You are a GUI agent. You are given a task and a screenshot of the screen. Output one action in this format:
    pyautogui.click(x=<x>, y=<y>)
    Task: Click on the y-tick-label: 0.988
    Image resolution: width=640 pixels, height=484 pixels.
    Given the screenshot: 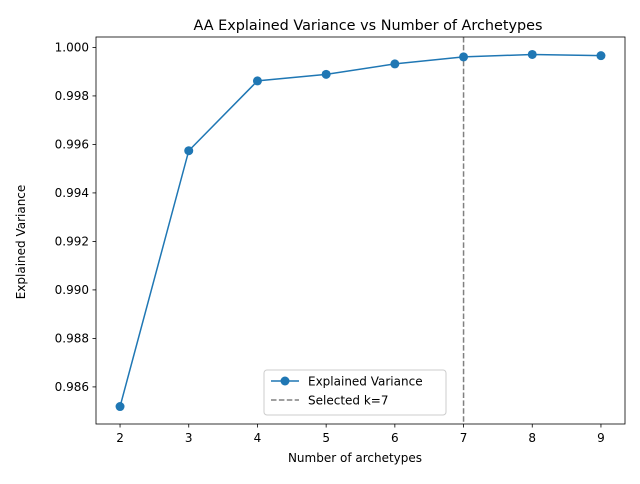 What is the action you would take?
    pyautogui.click(x=72, y=339)
    